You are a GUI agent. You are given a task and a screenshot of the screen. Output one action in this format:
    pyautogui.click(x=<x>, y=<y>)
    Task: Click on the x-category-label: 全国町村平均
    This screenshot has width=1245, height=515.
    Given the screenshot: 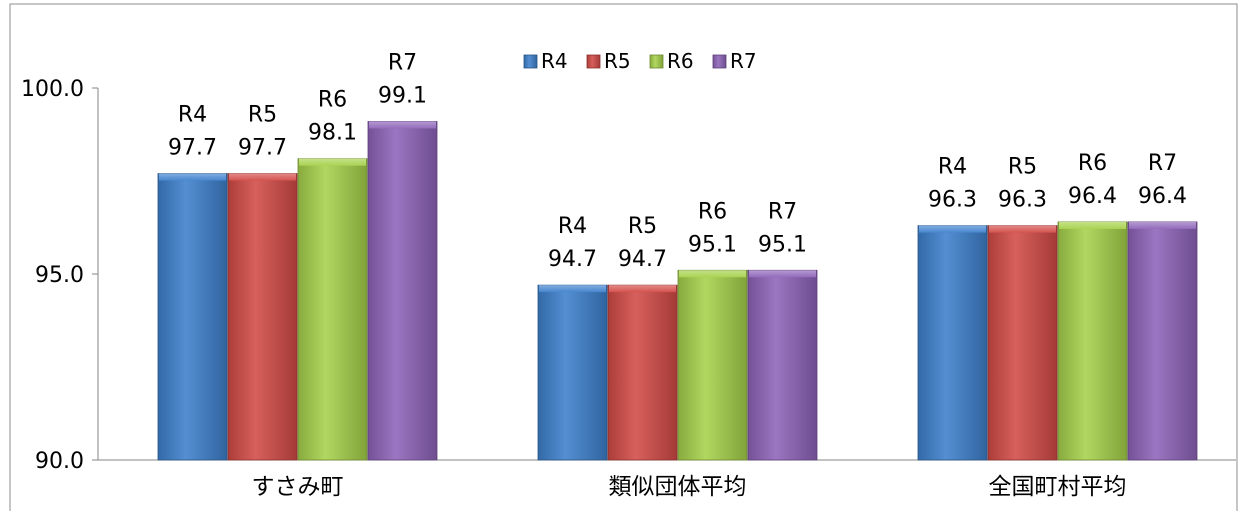 What is the action you would take?
    pyautogui.click(x=1058, y=487)
    